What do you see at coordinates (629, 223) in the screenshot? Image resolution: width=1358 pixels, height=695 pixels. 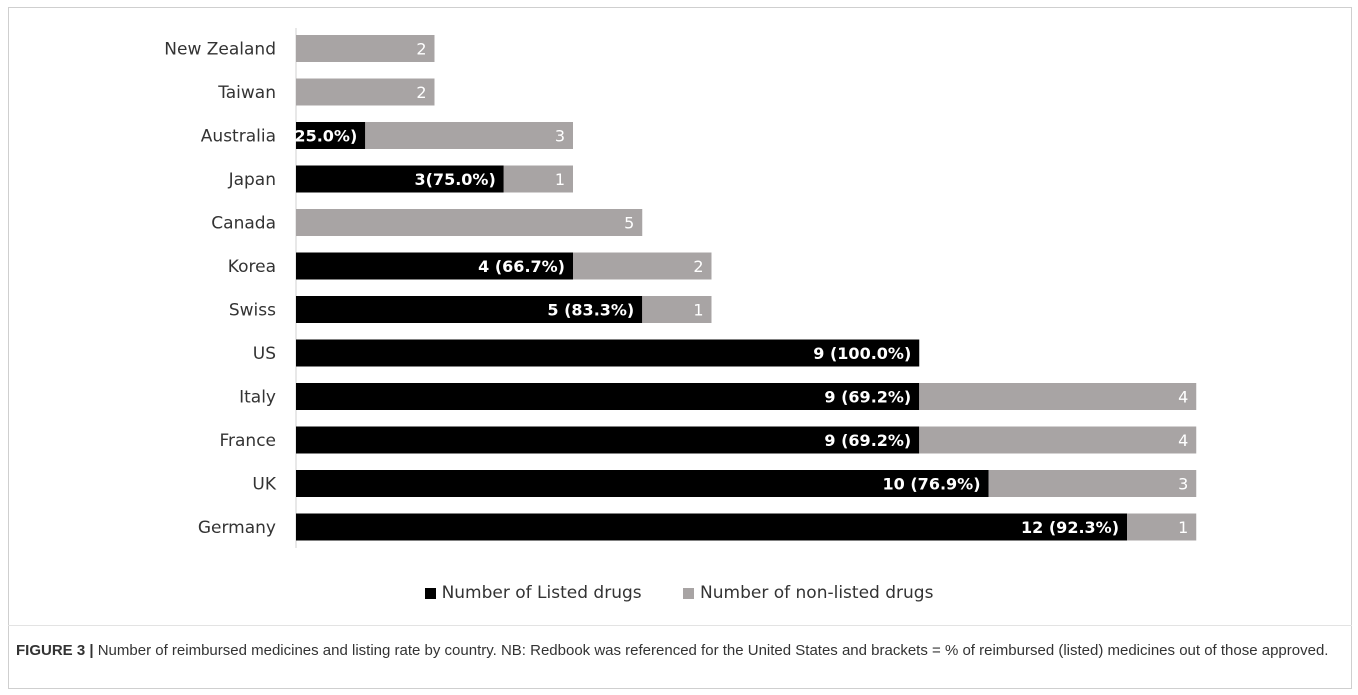 I see `data-label-non-listed-canada: 5` at bounding box center [629, 223].